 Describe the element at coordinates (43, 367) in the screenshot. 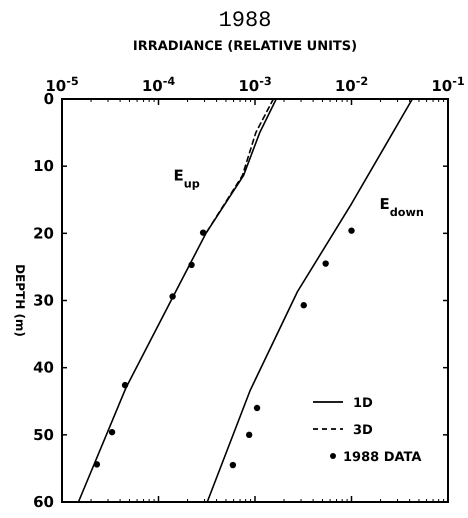

I see `y-tick-label: 40` at that location.